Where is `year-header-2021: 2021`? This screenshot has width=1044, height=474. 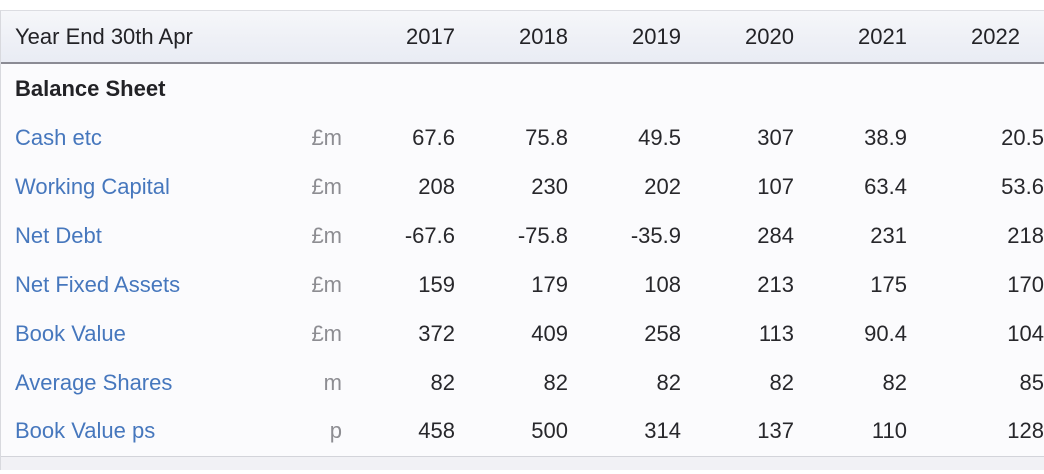
year-header-2021: 2021 is located at coordinates (850, 37).